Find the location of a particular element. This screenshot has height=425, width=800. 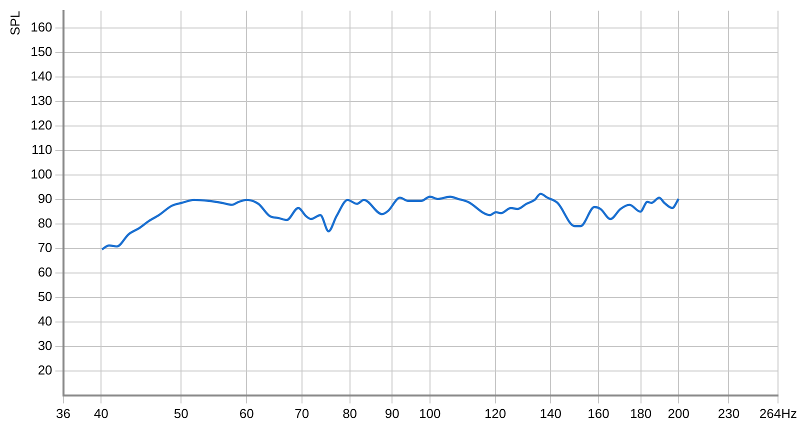

x-tick-label: 120 is located at coordinates (495, 413).